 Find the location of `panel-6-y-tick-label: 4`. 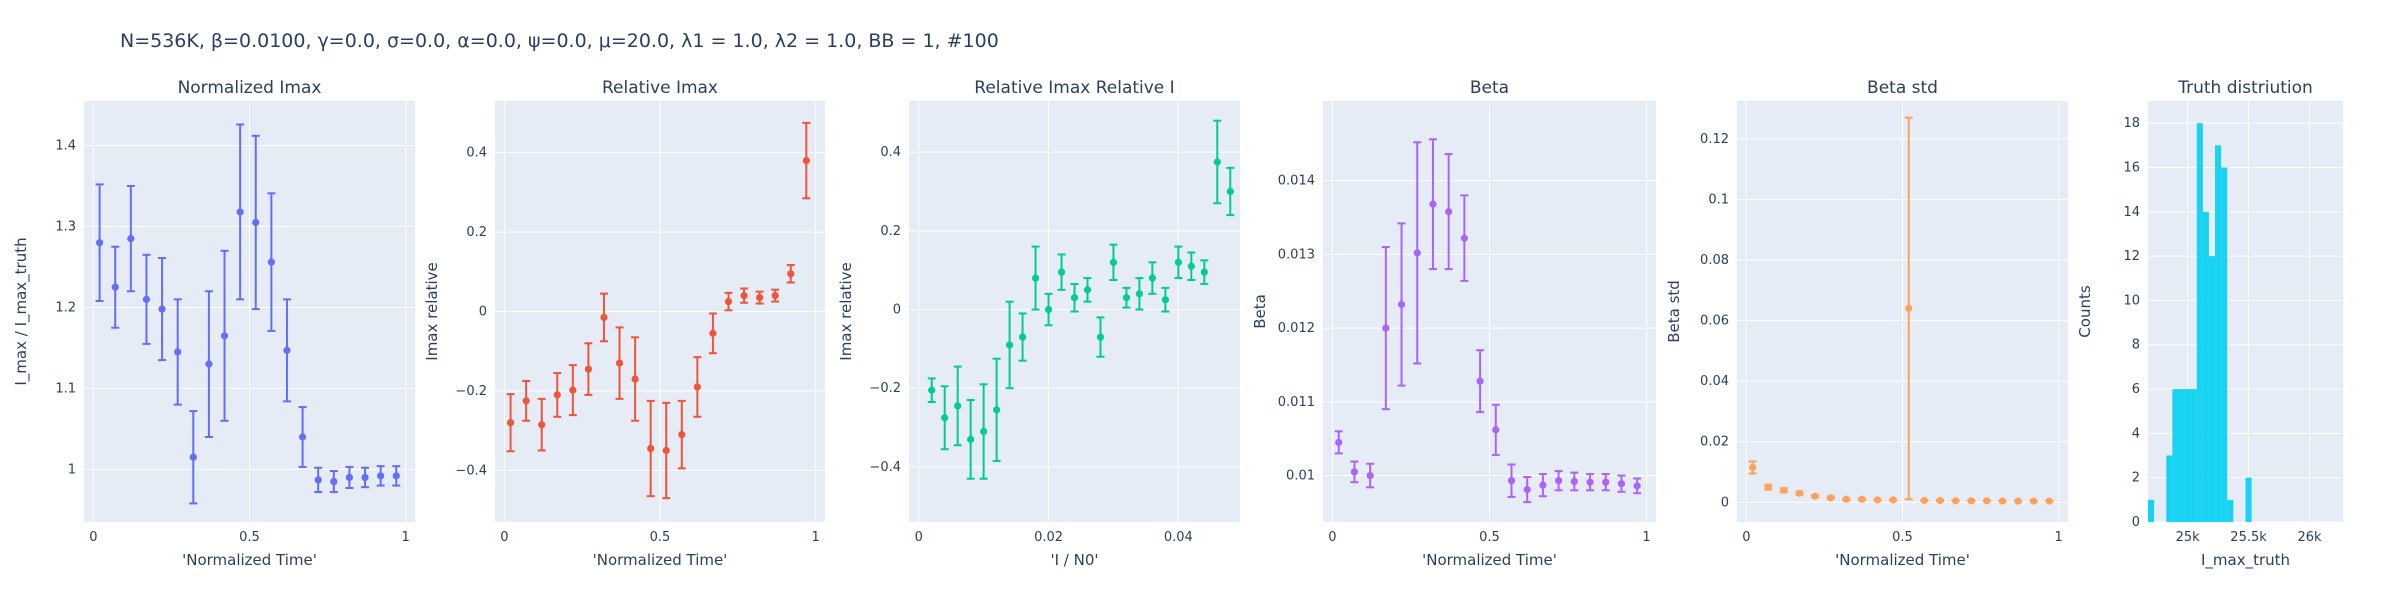

panel-6-y-tick-label: 4 is located at coordinates (2136, 433).